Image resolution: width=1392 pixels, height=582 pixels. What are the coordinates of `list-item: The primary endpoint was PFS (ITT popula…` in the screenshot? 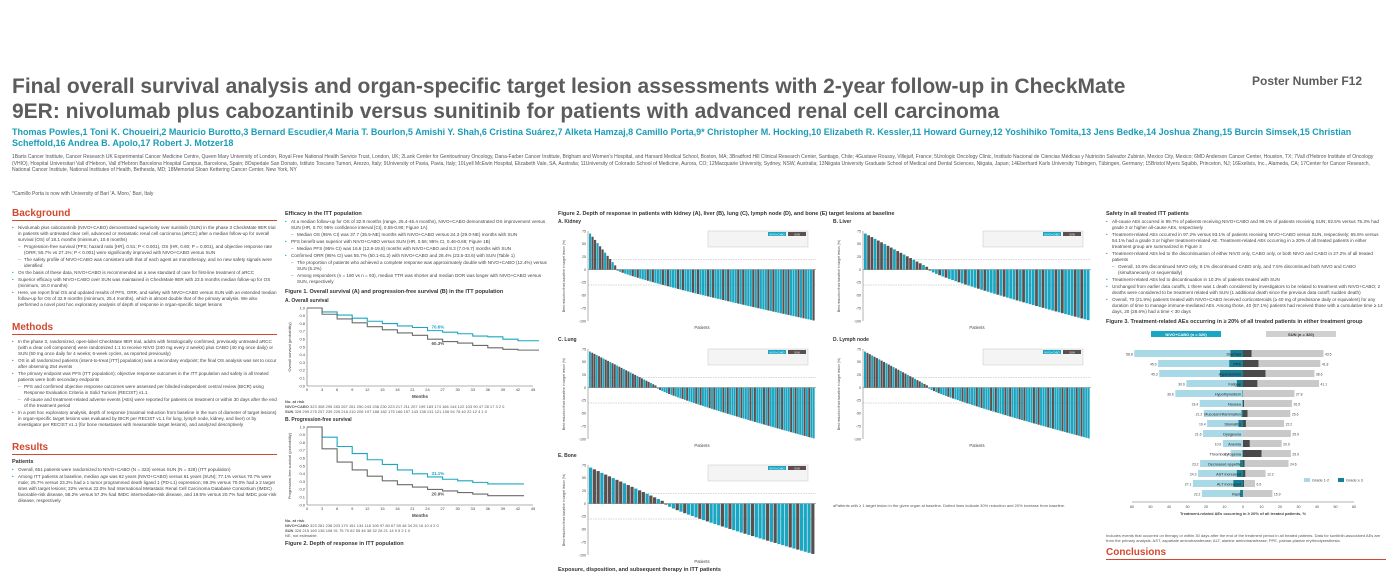 It's located at (144, 377).